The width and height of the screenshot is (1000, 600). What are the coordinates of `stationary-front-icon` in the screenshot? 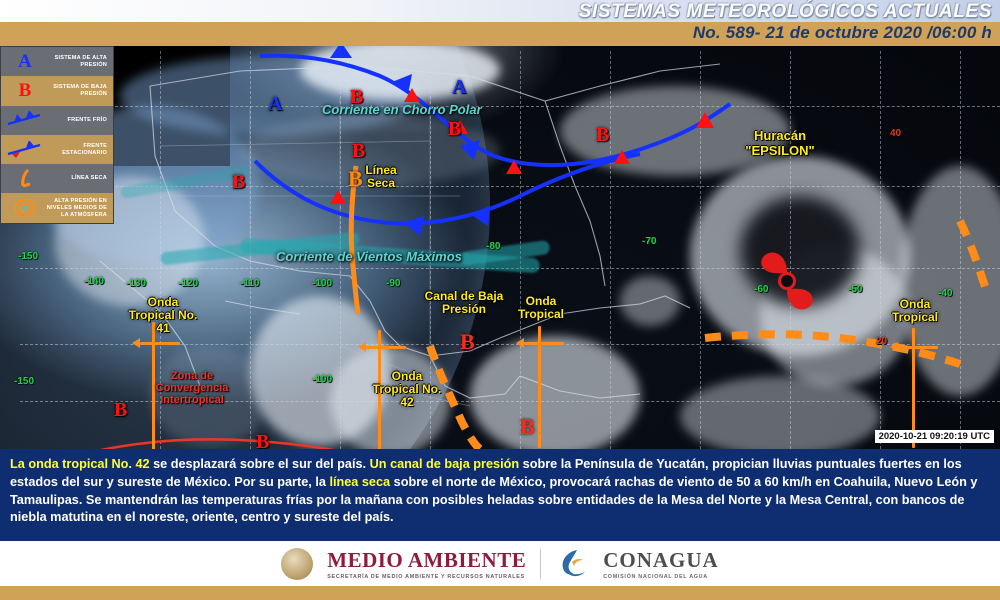 It's located at (25, 149).